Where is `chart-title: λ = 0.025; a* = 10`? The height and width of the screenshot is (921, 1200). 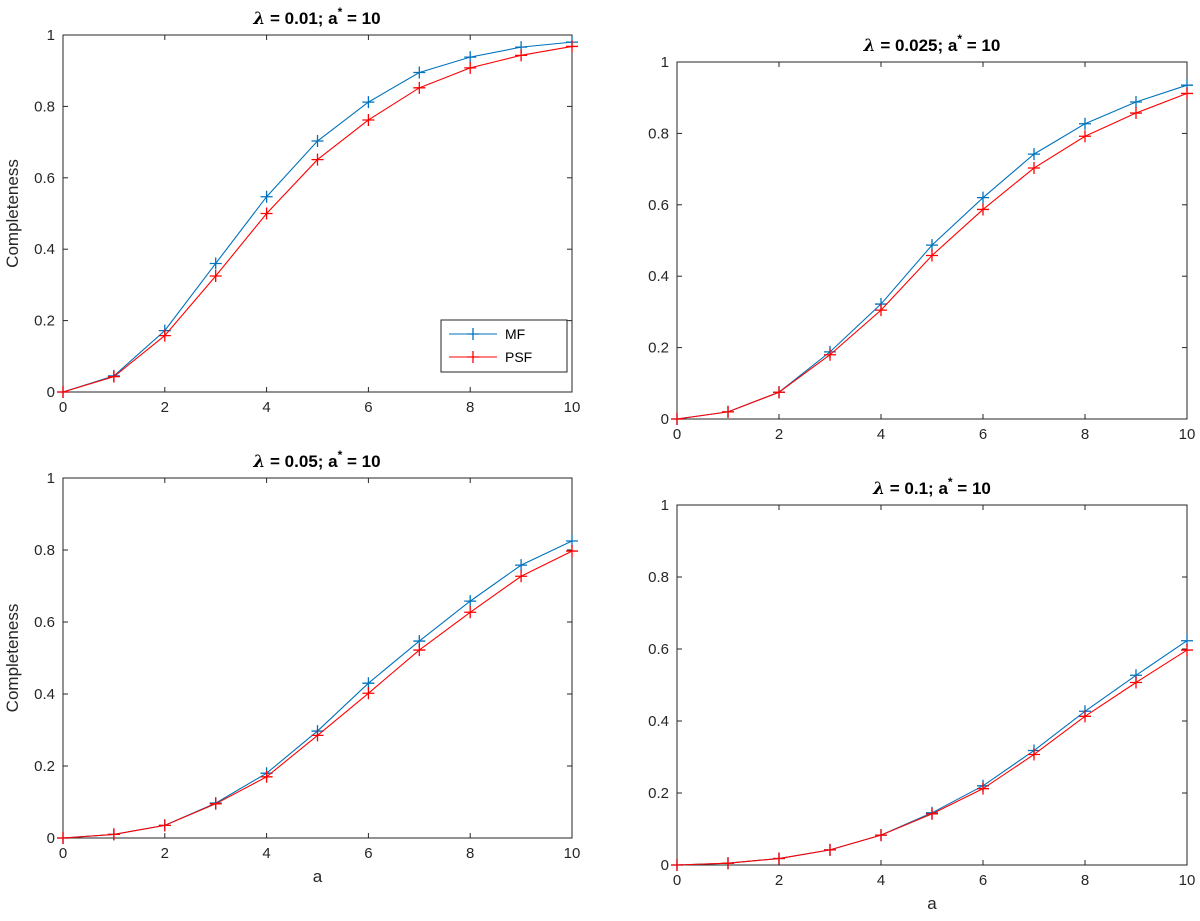
chart-title: λ = 0.025; a* = 10 is located at coordinates (932, 44).